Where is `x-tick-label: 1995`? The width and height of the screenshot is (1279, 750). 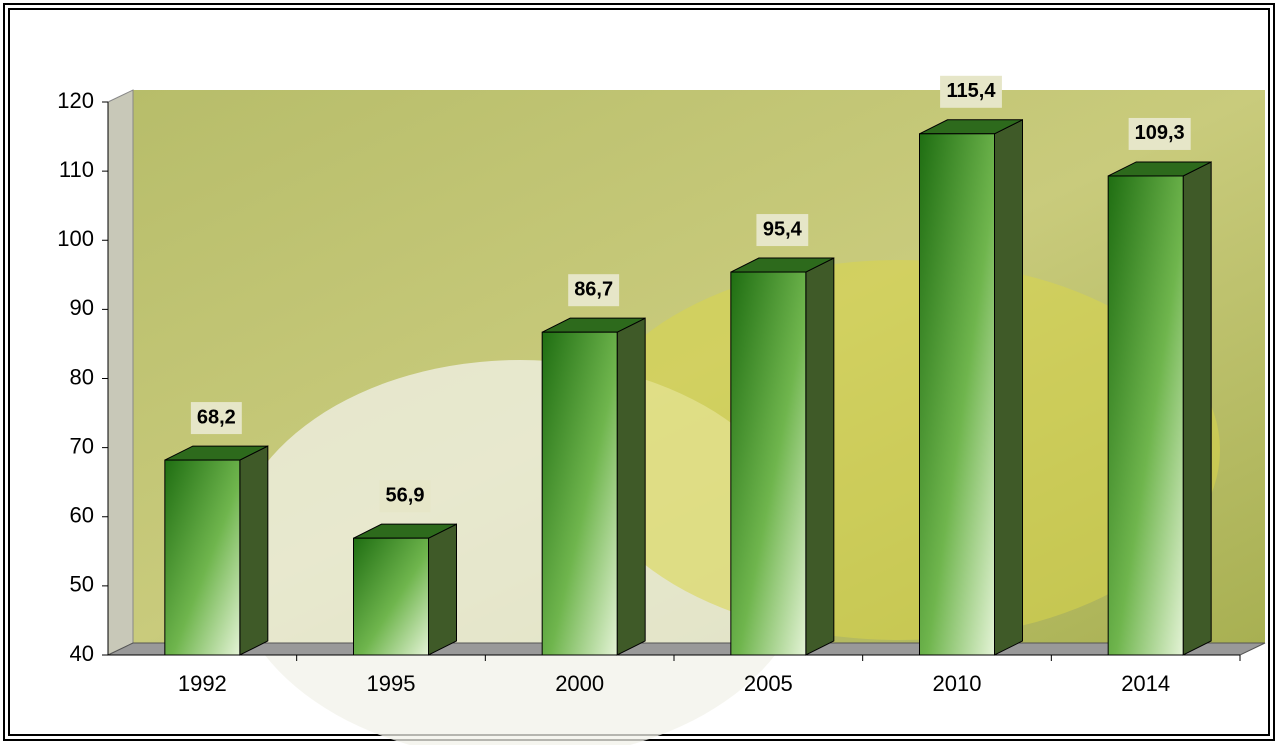
x-tick-label: 1995 is located at coordinates (391, 683).